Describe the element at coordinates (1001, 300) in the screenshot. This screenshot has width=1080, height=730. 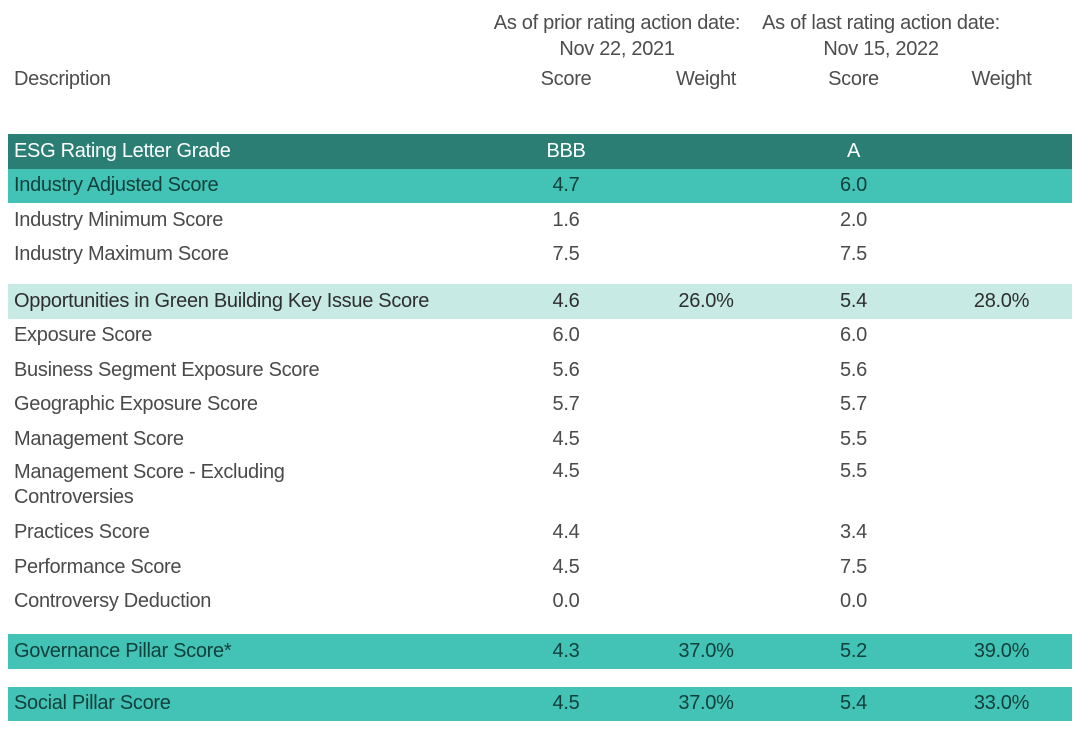
I see `row-weight2: 28.0%` at that location.